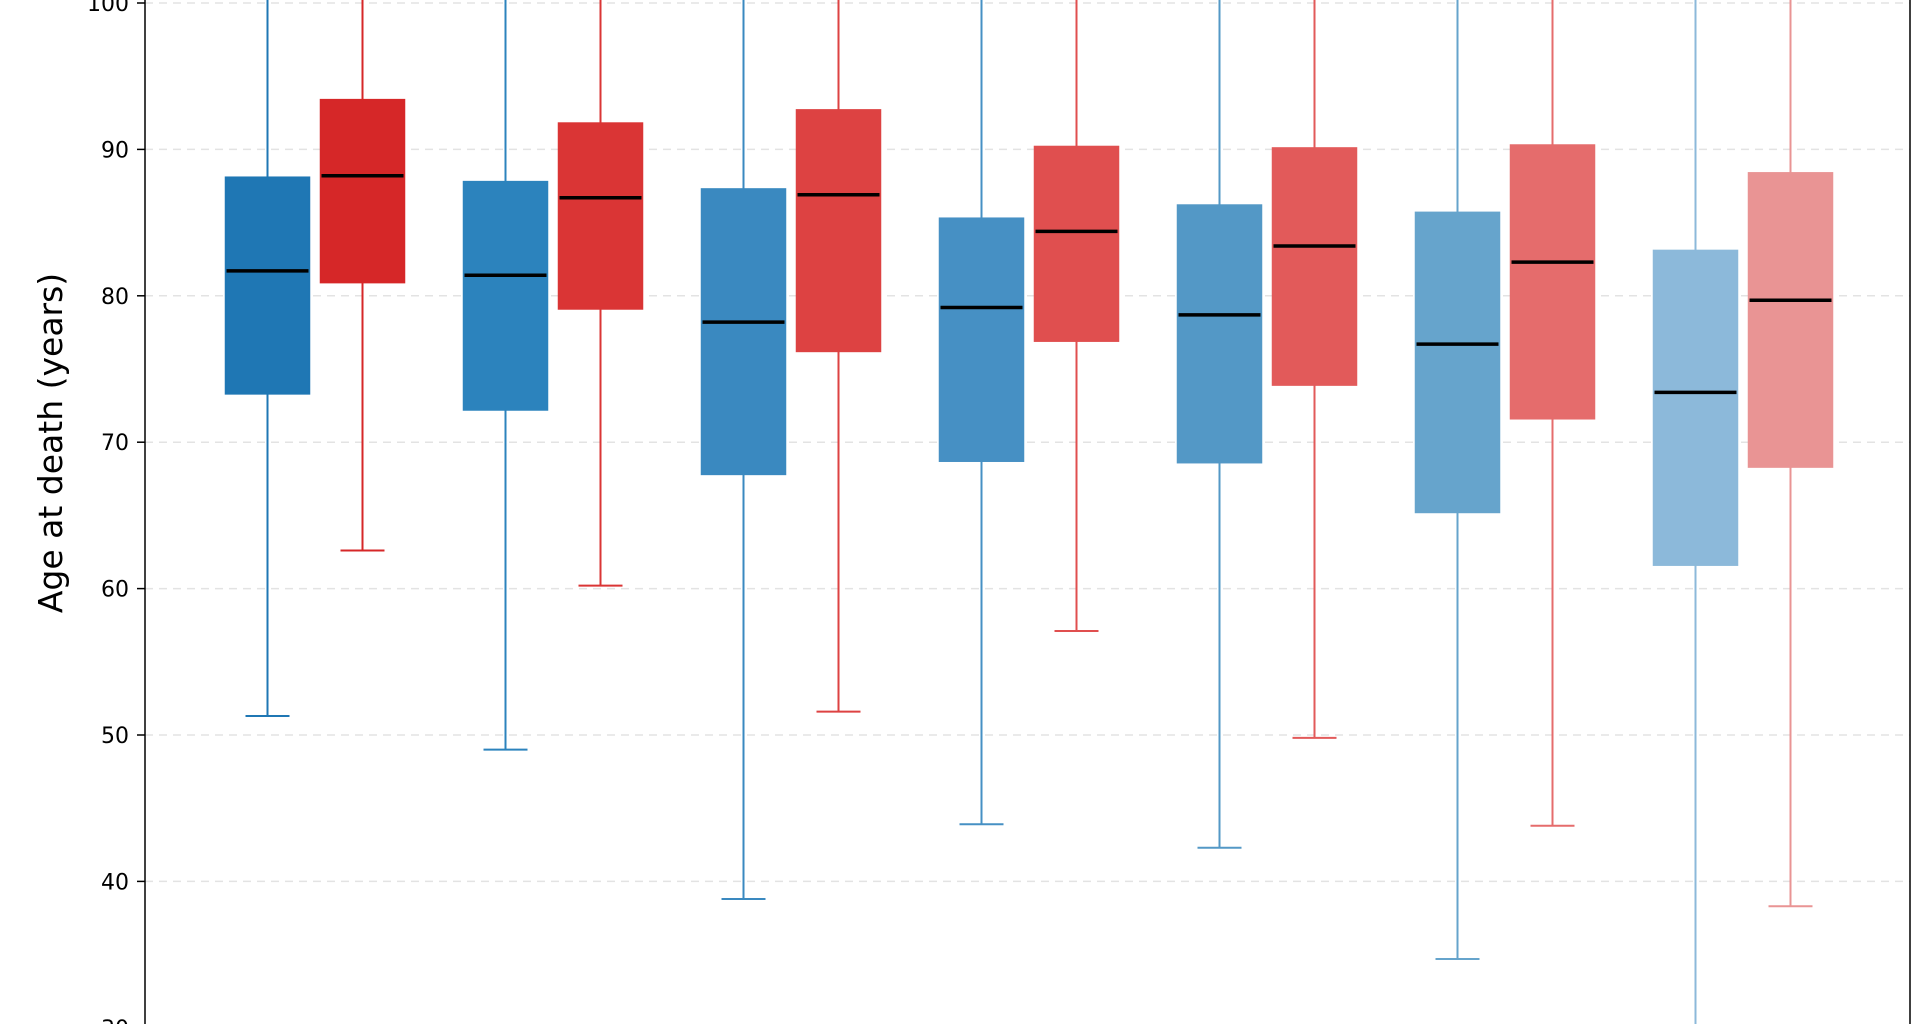 Image resolution: width=1920 pixels, height=1024 pixels. I want to click on y-axis-label: Age at death (years), so click(50, 443).